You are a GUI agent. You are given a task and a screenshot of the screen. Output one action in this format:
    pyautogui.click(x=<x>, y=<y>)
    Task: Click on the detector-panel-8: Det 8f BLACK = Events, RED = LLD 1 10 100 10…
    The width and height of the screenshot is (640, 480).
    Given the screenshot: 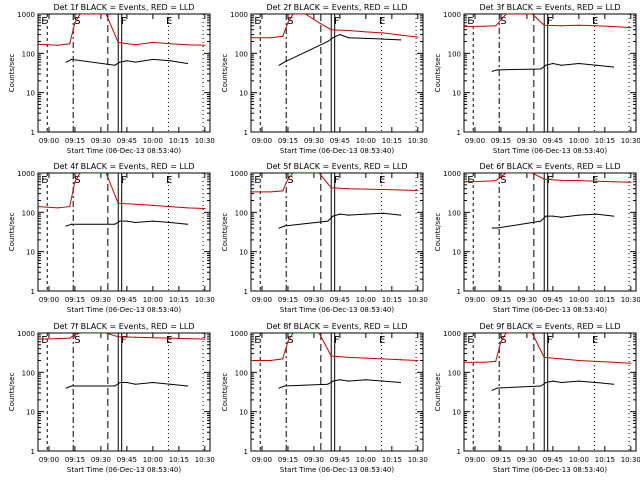 What is the action you would take?
    pyautogui.click(x=324, y=398)
    